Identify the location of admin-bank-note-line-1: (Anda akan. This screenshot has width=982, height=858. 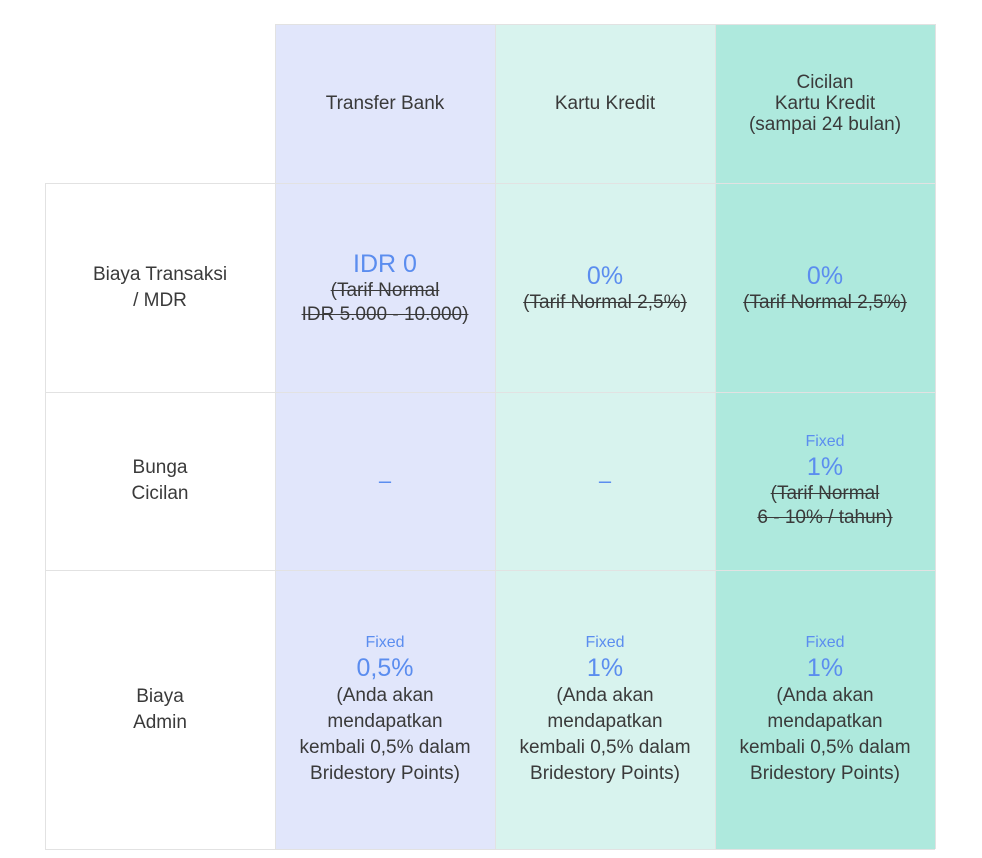
(385, 695).